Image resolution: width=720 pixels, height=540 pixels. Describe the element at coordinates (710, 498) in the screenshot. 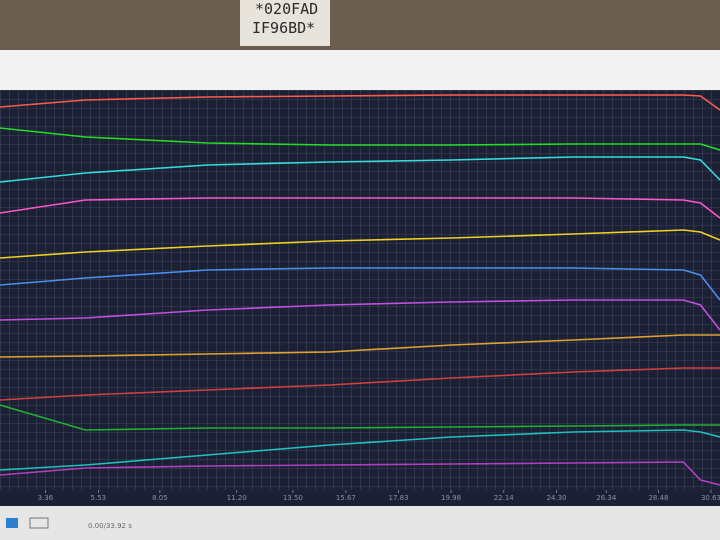

I see `x-tick-label: 30.63` at that location.